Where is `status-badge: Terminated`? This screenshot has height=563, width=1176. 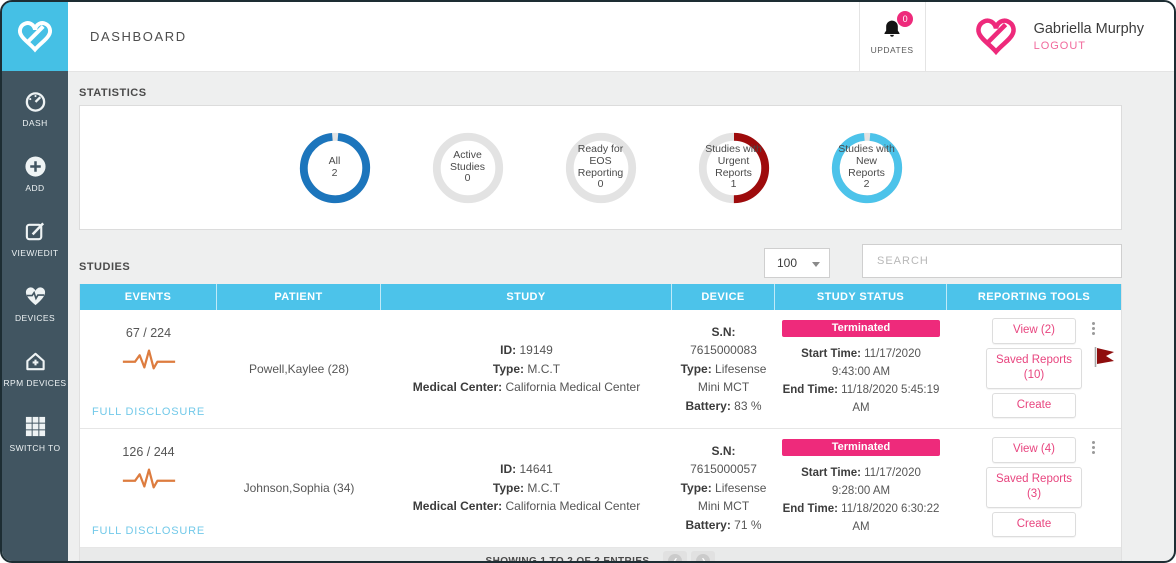
status-badge: Terminated is located at coordinates (861, 448).